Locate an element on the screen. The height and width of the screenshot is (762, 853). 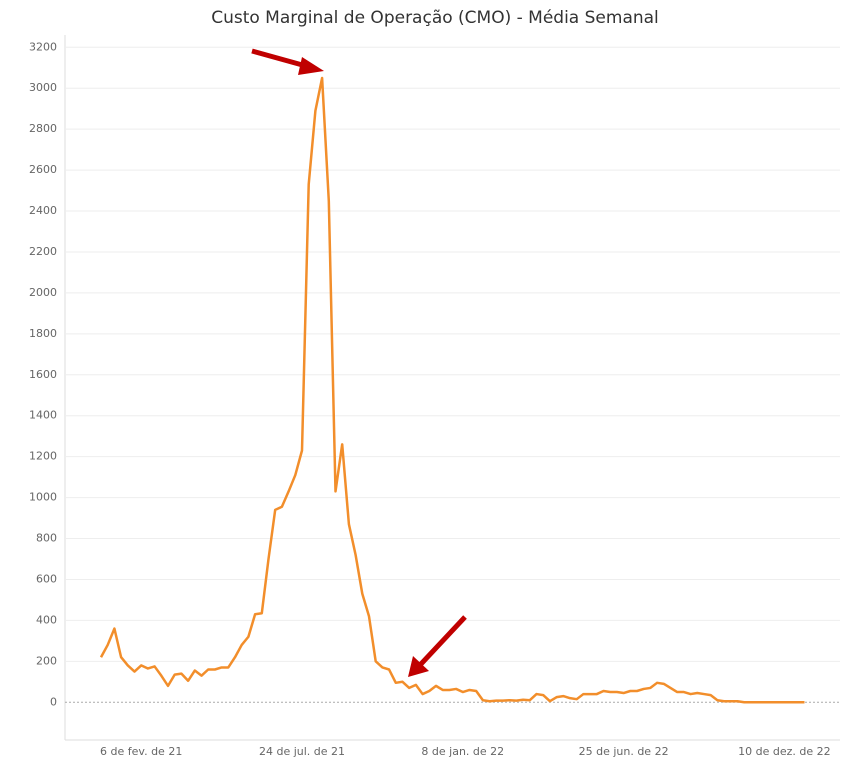
y-tick-label: 600 is located at coordinates (46, 578).